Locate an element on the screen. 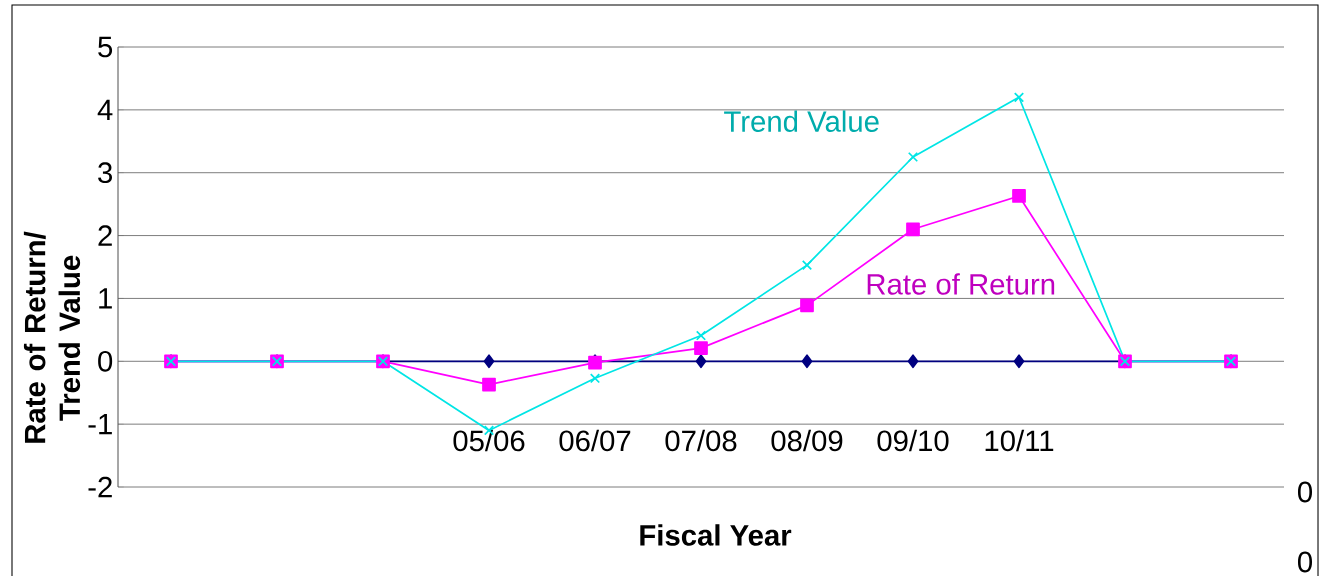 Image resolution: width=1322 pixels, height=576 pixels. y-tick-label: 4 is located at coordinates (105, 109).